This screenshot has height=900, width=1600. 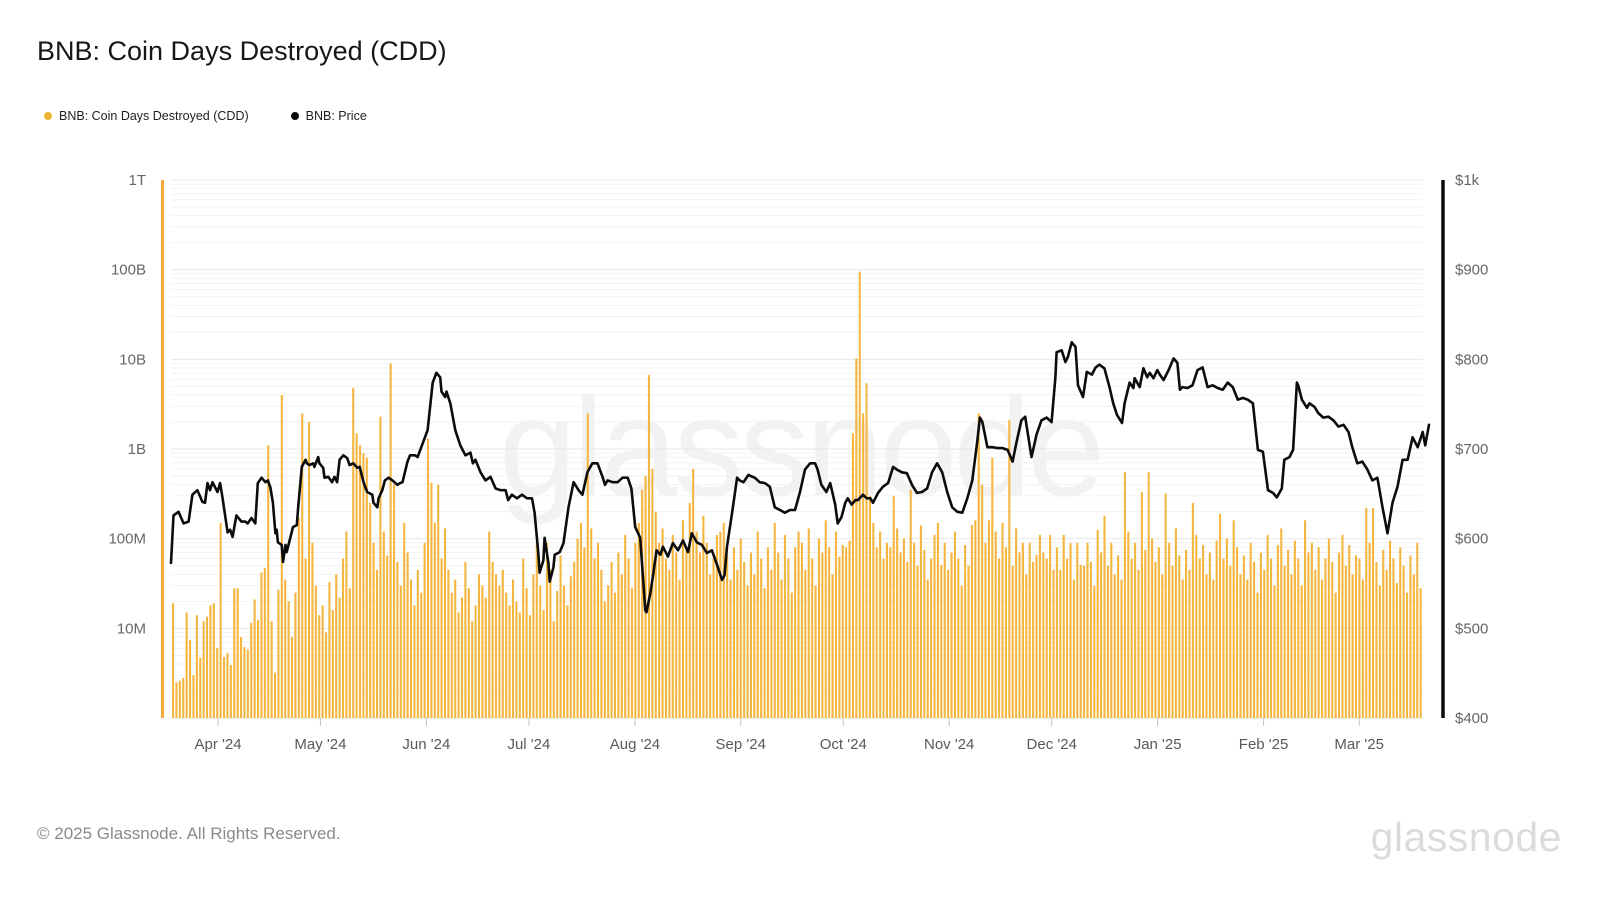 I want to click on legend-item-price: BNB: Price, so click(x=328, y=116).